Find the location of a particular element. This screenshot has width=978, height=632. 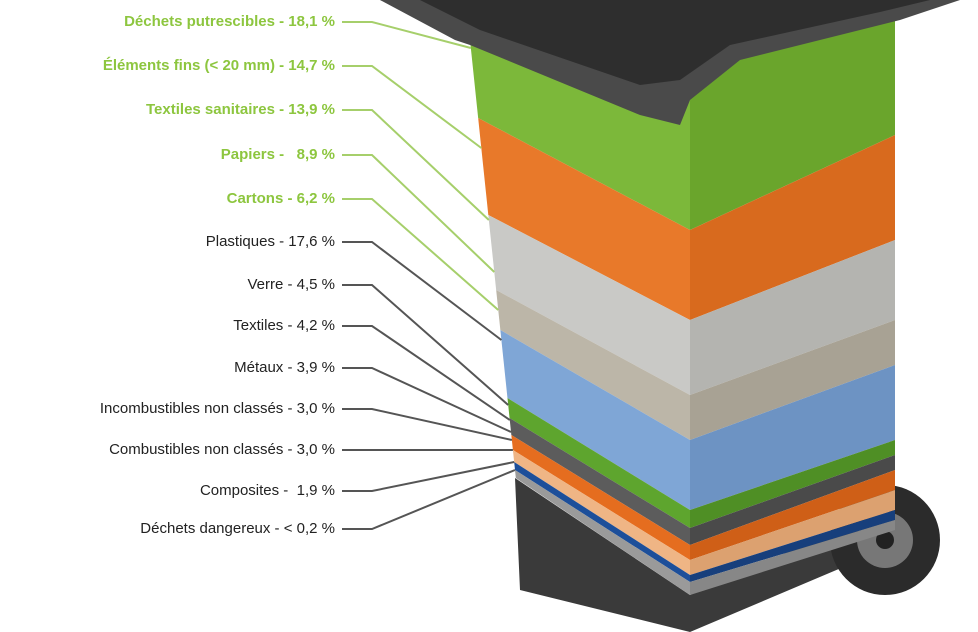

label: Incombustibles non classés - 3,0 % is located at coordinates (217, 408).